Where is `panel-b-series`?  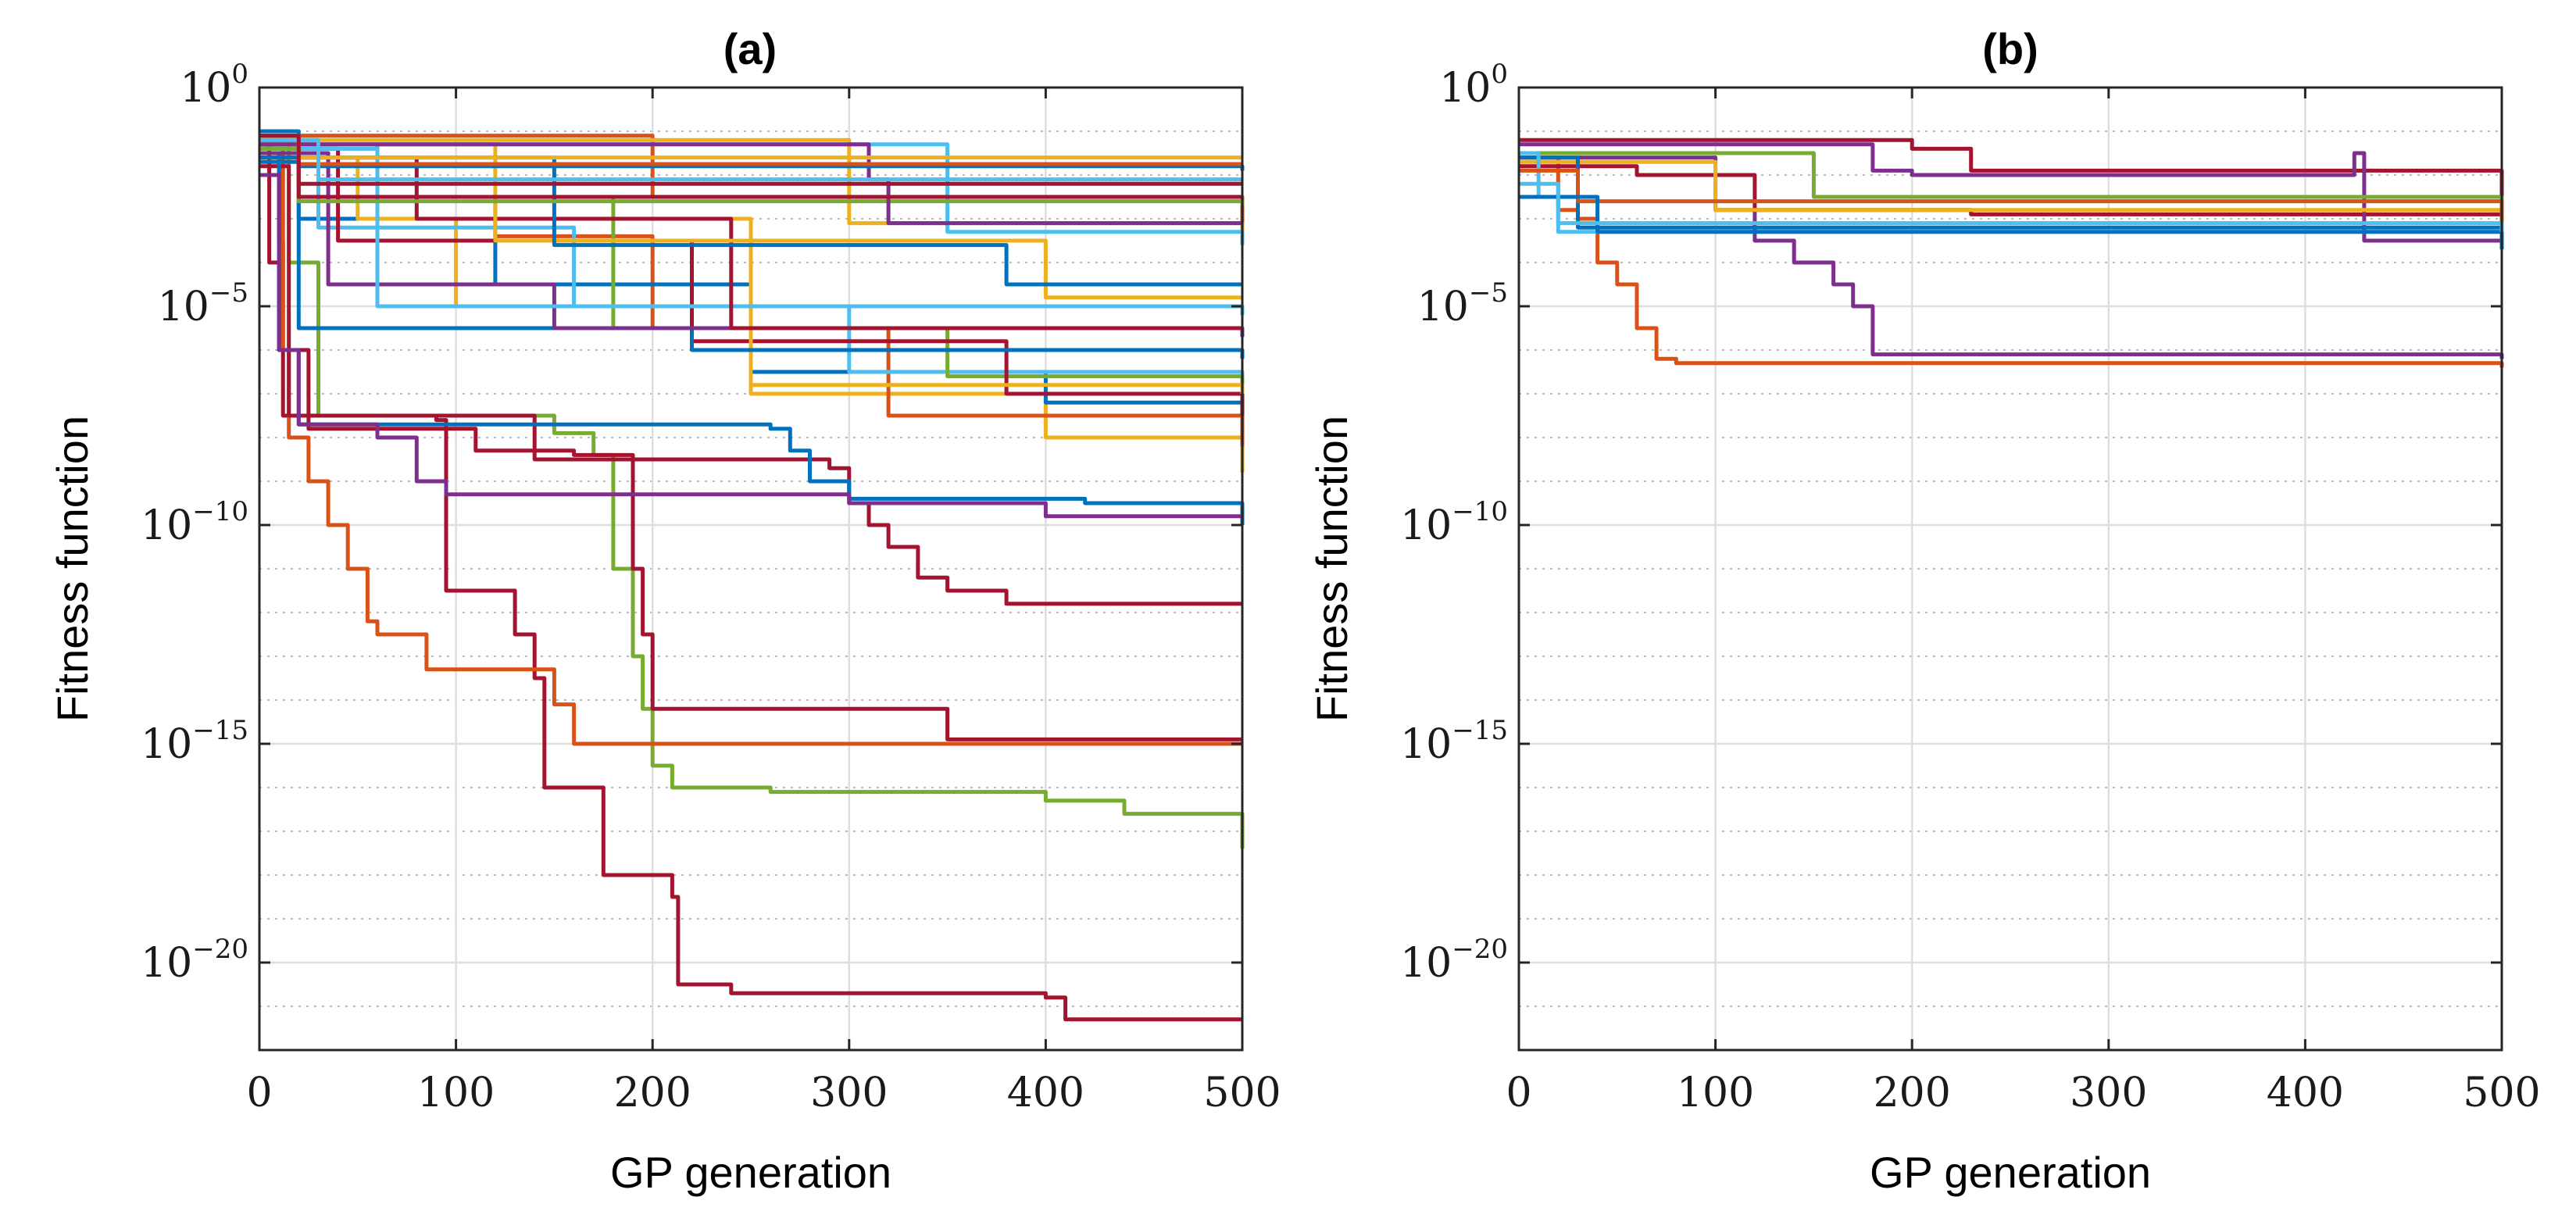 panel-b-series is located at coordinates (2012, 253).